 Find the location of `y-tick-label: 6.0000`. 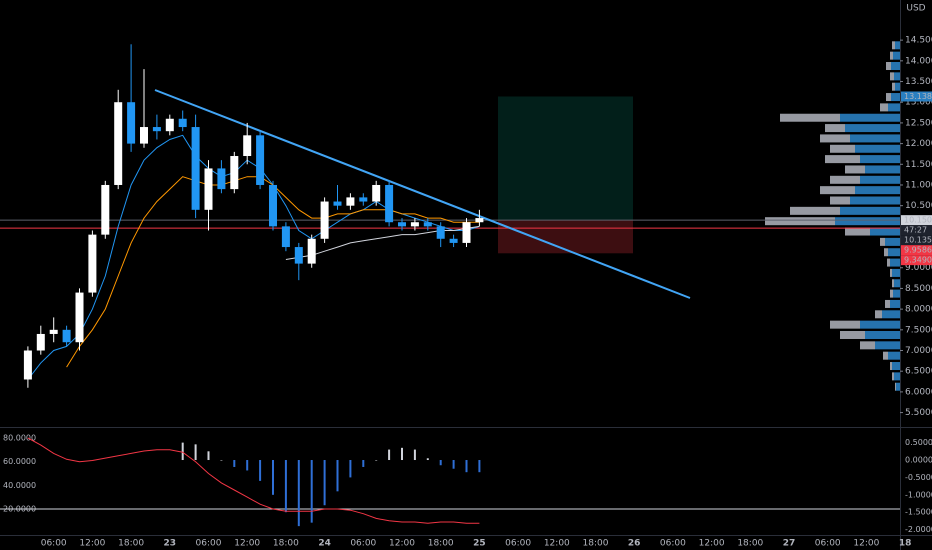

y-tick-label: 6.0000 is located at coordinates (918, 392).